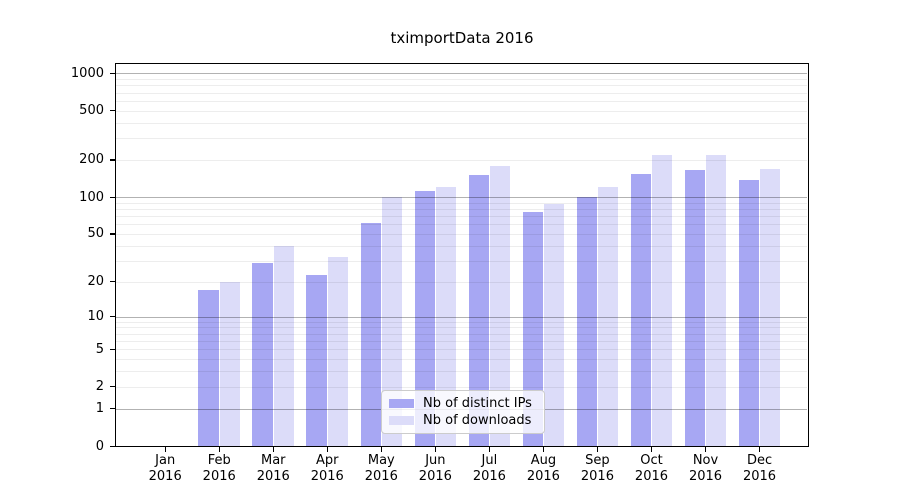 The width and height of the screenshot is (900, 500). I want to click on legend-item-downloads: Nb of downloads, so click(463, 420).